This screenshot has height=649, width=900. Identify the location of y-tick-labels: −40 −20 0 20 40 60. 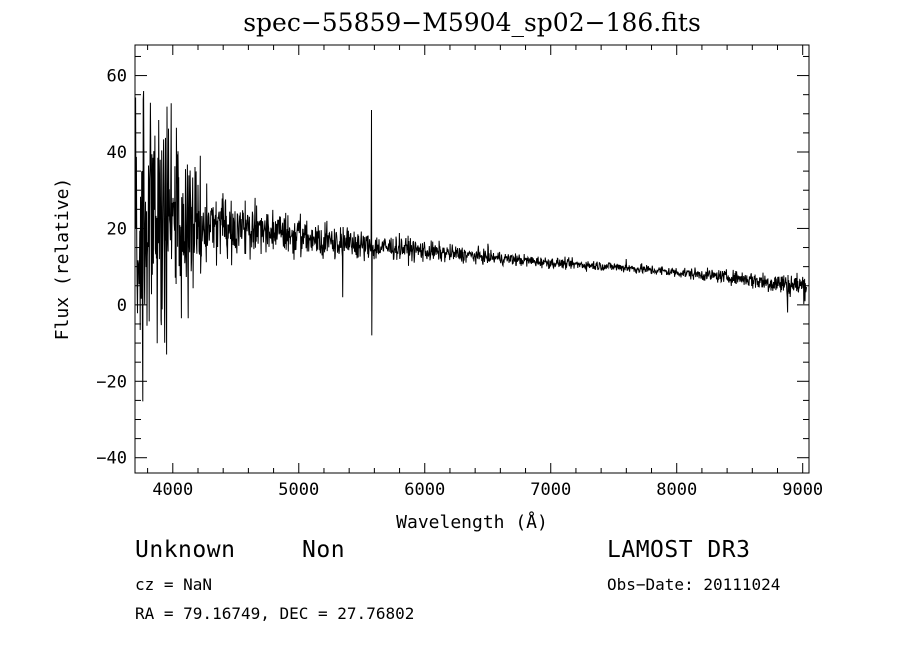
(111, 268).